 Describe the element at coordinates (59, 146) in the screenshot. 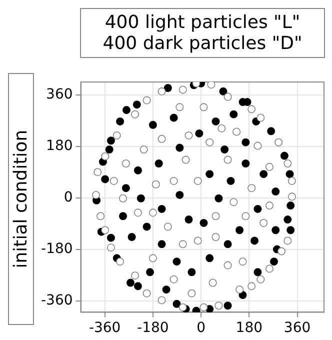

I see `y-tick-label: 180` at that location.